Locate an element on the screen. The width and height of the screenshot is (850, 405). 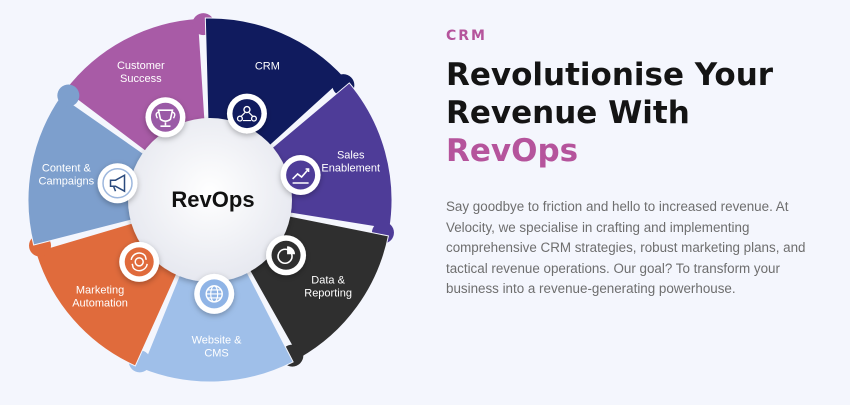
segment-label-line: Content & is located at coordinates (67, 168).